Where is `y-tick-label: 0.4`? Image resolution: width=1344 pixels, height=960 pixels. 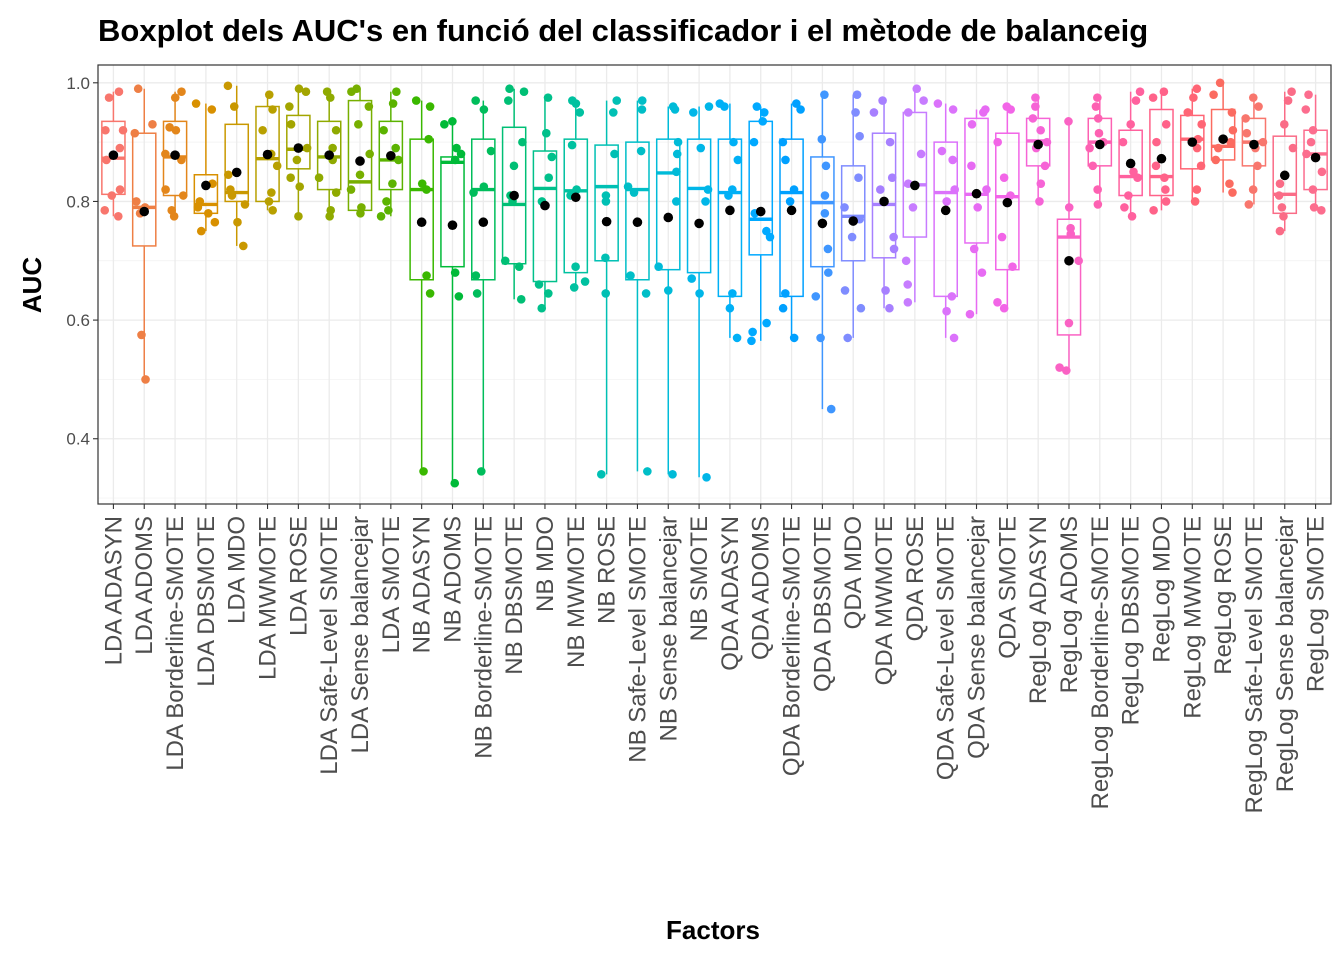
y-tick-label: 0.4 is located at coordinates (78, 439).